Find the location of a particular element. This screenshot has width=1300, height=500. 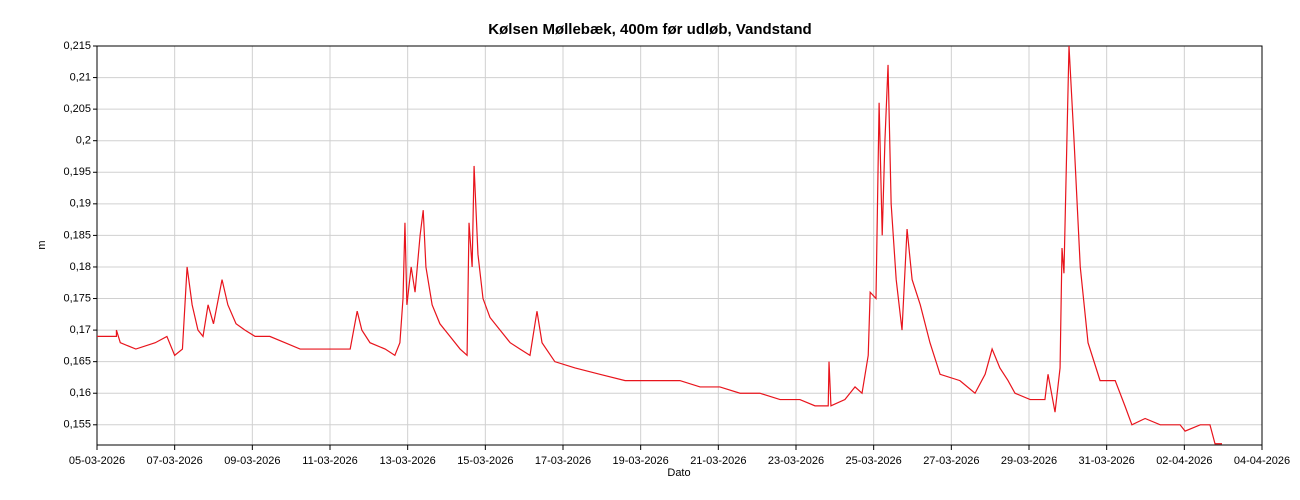

x-tick-label: 27-03-2026 is located at coordinates (951, 461).